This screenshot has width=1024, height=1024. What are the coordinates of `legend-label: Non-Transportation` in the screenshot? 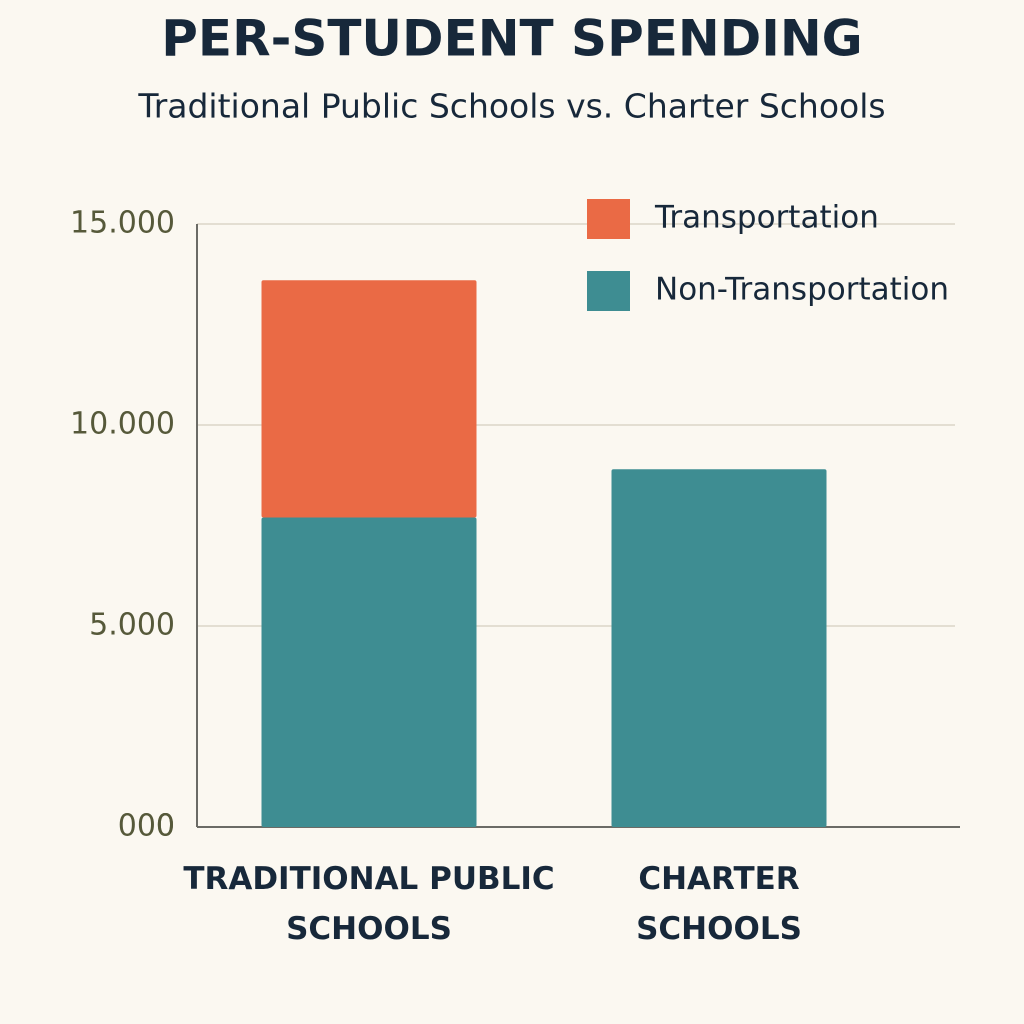 It's located at (802, 290).